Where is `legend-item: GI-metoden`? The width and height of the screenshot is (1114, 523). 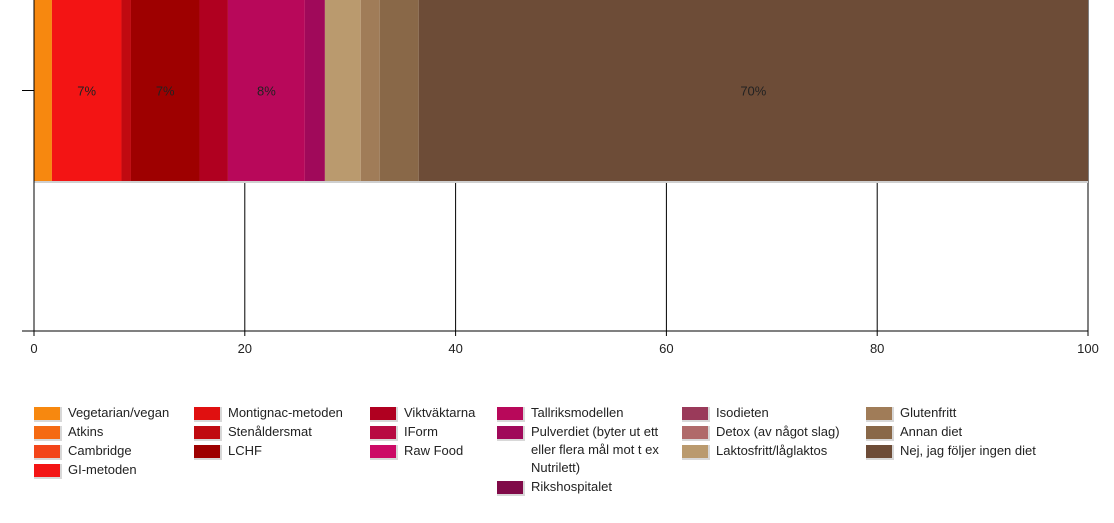
legend-item: GI-metoden is located at coordinates (114, 470).